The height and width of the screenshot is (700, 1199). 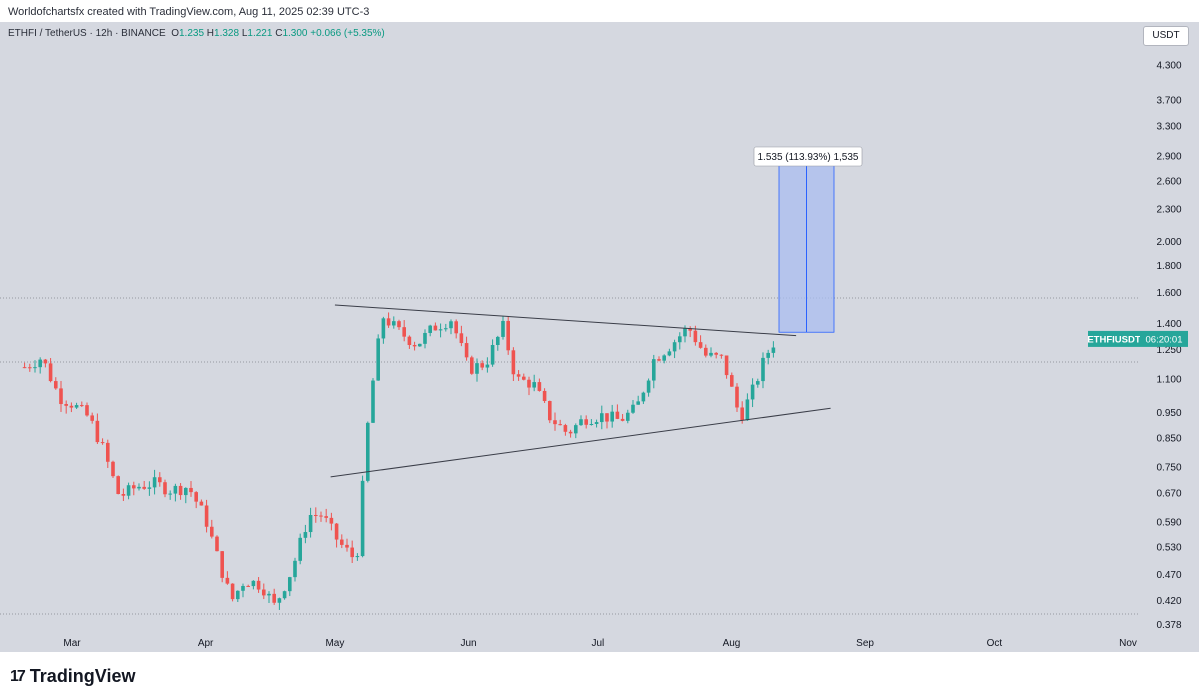 I want to click on currency-button: USDT, so click(x=1166, y=36).